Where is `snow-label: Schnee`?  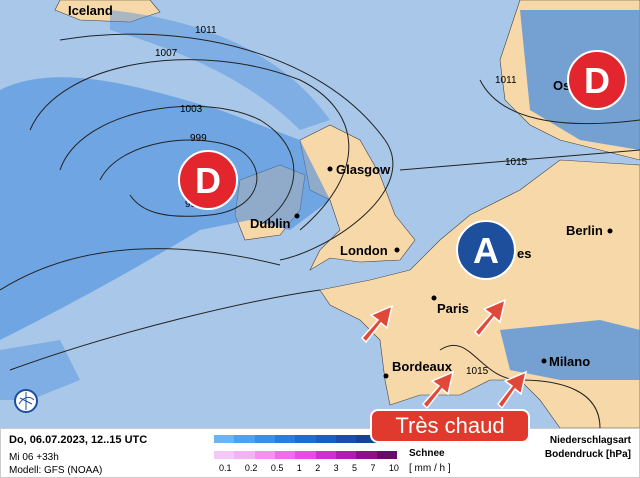
snow-label: Schnee is located at coordinates (427, 453).